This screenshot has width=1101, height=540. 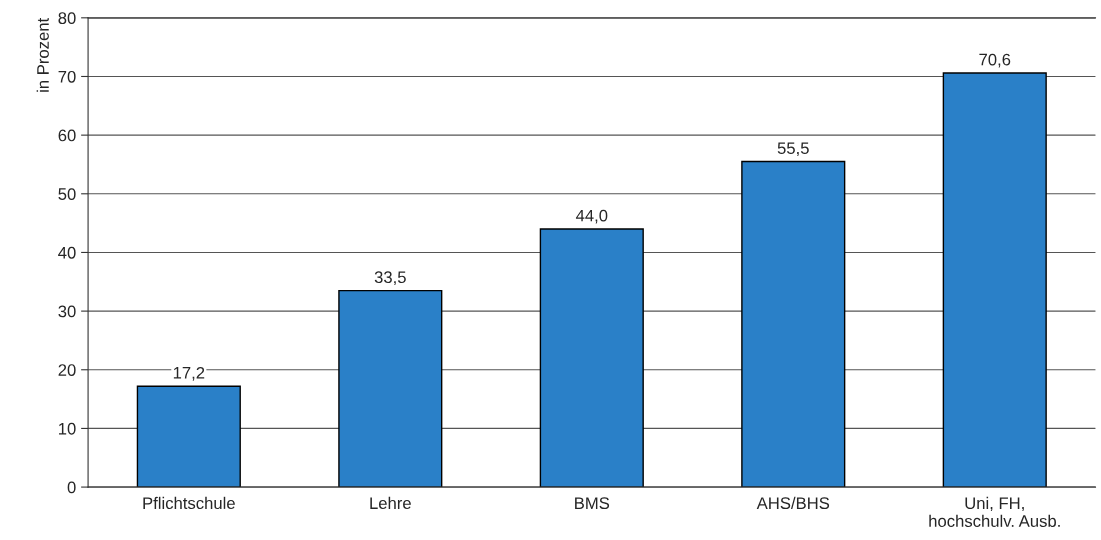 I want to click on x-tick-label: Pflichtschule, so click(x=189, y=503).